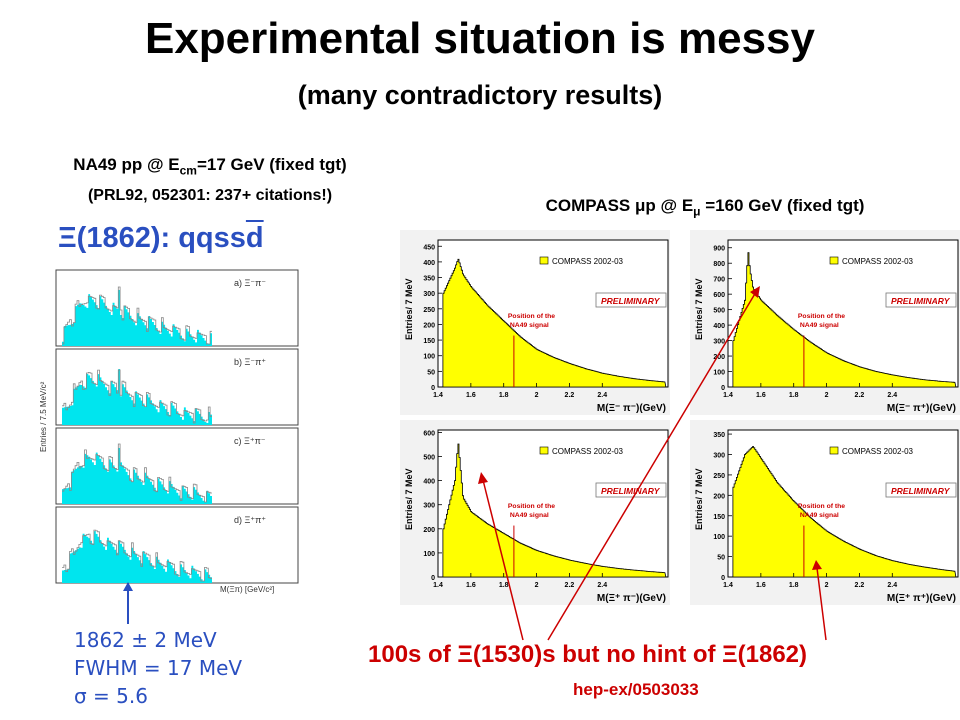  I want to click on na49-line-1-sub: cm, so click(188, 170).